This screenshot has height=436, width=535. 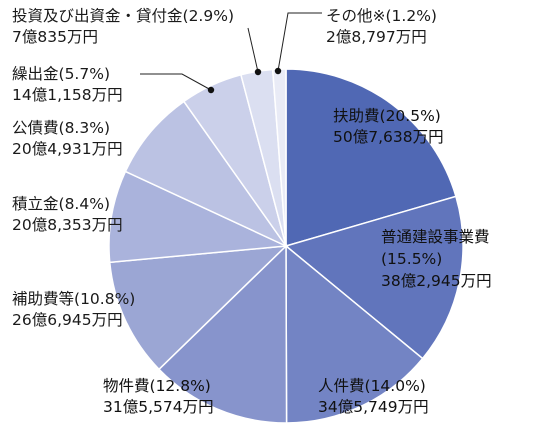 I want to click on slice-label-10: その他※(1.2%) 2億8,797万円, so click(x=381, y=26).